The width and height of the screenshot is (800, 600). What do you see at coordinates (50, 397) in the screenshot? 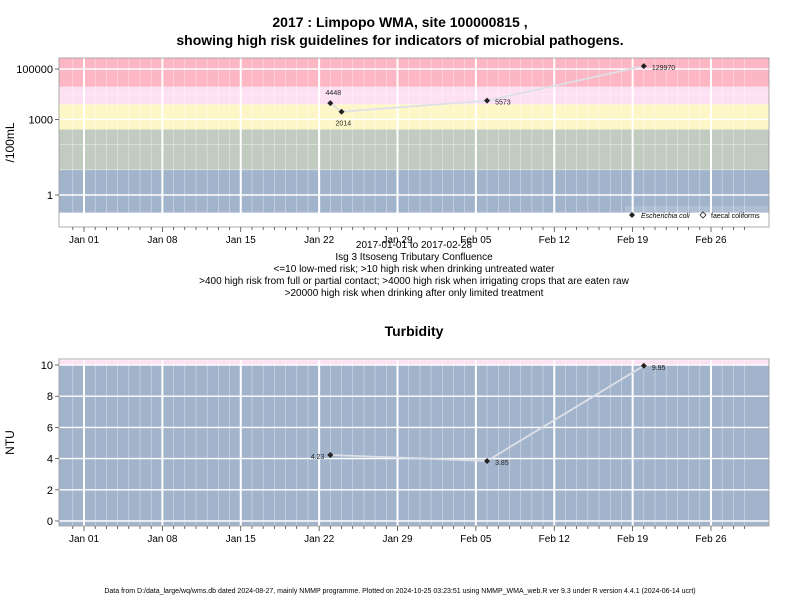
I see `y-tick-label: 8` at bounding box center [50, 397].